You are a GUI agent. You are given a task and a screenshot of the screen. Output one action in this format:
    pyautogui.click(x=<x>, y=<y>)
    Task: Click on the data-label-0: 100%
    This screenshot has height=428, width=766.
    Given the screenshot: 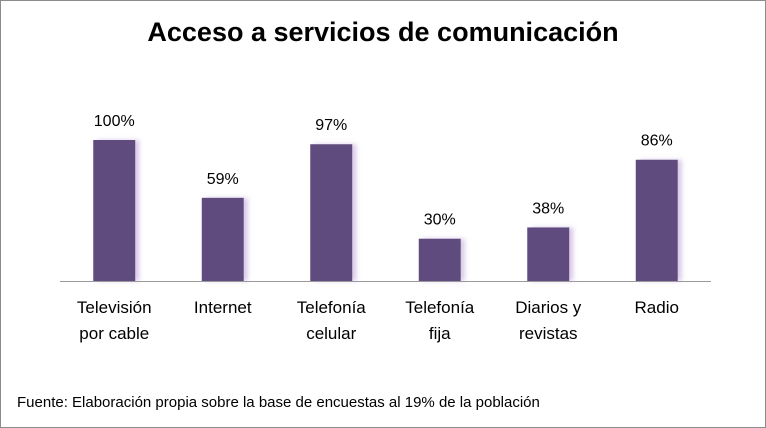 What is the action you would take?
    pyautogui.click(x=114, y=121)
    